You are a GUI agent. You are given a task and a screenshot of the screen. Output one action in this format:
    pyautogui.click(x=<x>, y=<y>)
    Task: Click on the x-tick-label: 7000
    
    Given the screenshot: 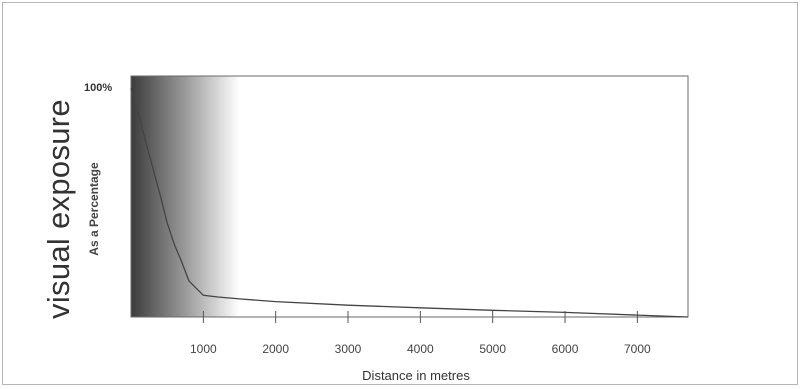 What is the action you would take?
    pyautogui.click(x=637, y=349)
    